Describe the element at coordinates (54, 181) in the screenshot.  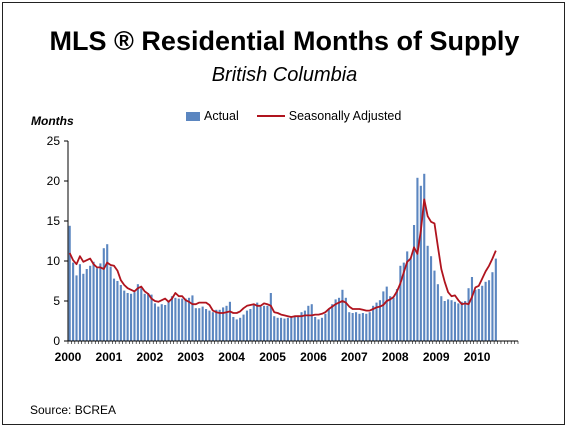
I see `y-tick-label: 20` at that location.